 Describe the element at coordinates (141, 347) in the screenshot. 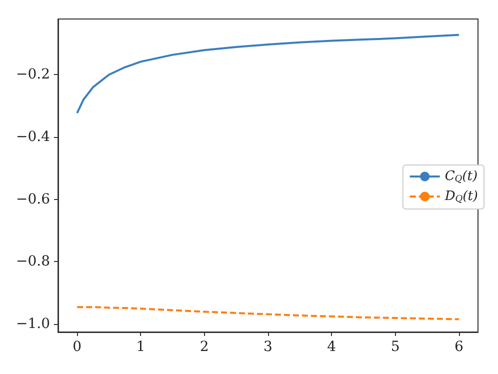

I see `x-tick-label: 1` at that location.